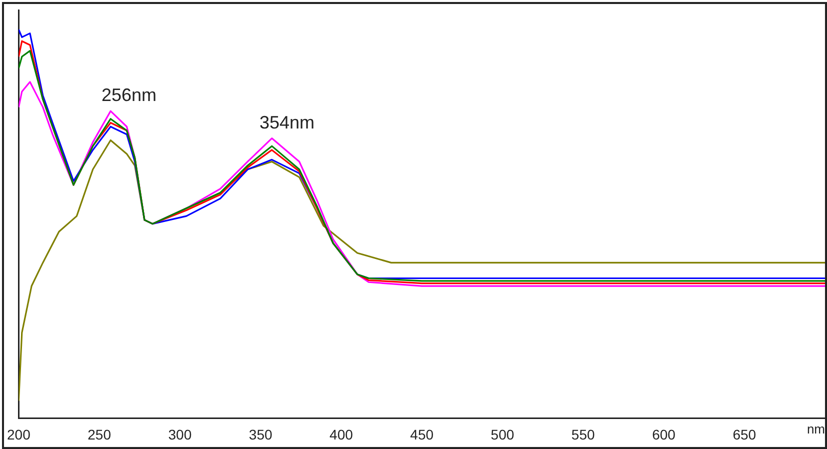 The image size is (827, 449). What do you see at coordinates (583, 434) in the screenshot?
I see `x-tick-label: 550` at bounding box center [583, 434].